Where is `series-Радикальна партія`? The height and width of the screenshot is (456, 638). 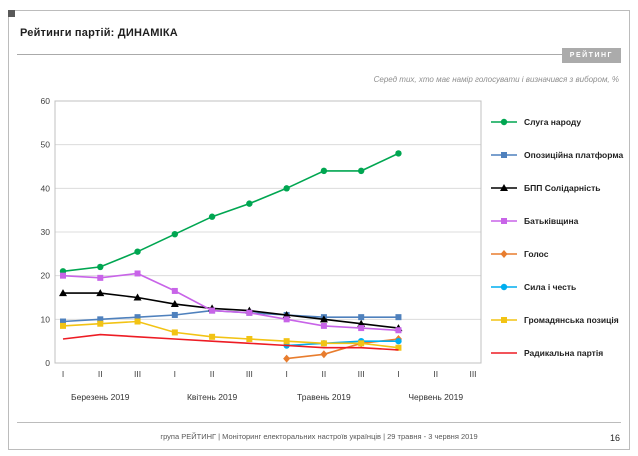
series-Радикальна партія is located at coordinates (230, 342).